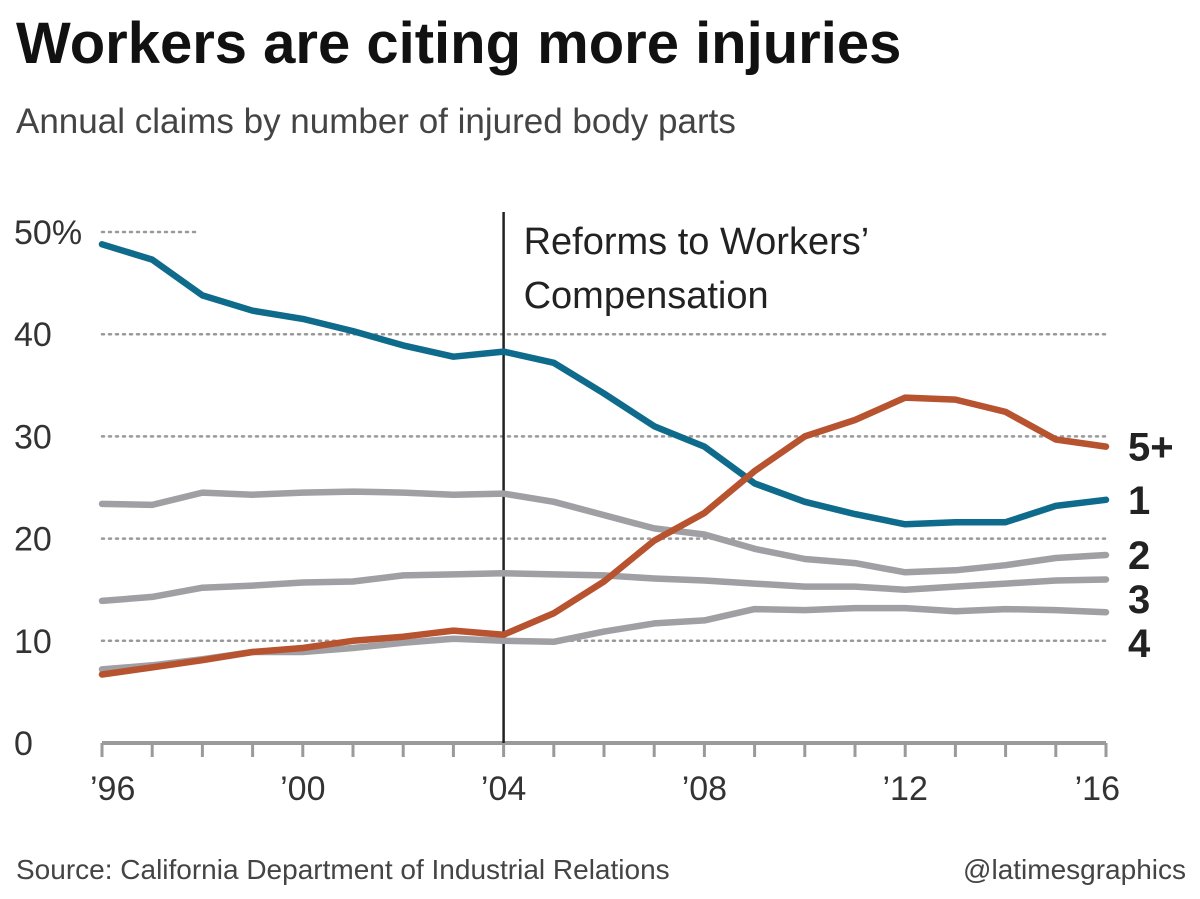 This screenshot has height=899, width=1200. Describe the element at coordinates (33, 540) in the screenshot. I see `y-tick-label-20: 20` at that location.